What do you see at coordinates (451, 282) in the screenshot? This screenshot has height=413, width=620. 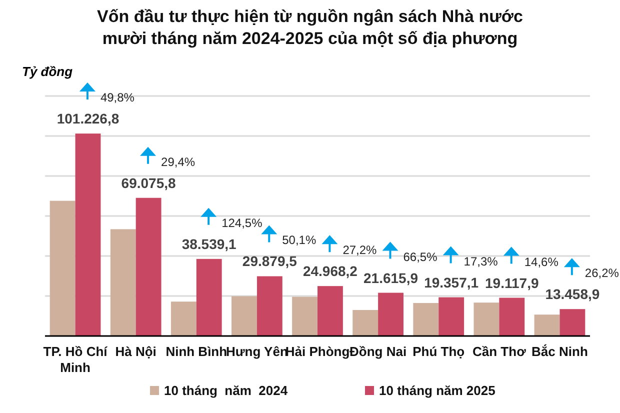 I see `data-label: 19.357,1` at bounding box center [451, 282].